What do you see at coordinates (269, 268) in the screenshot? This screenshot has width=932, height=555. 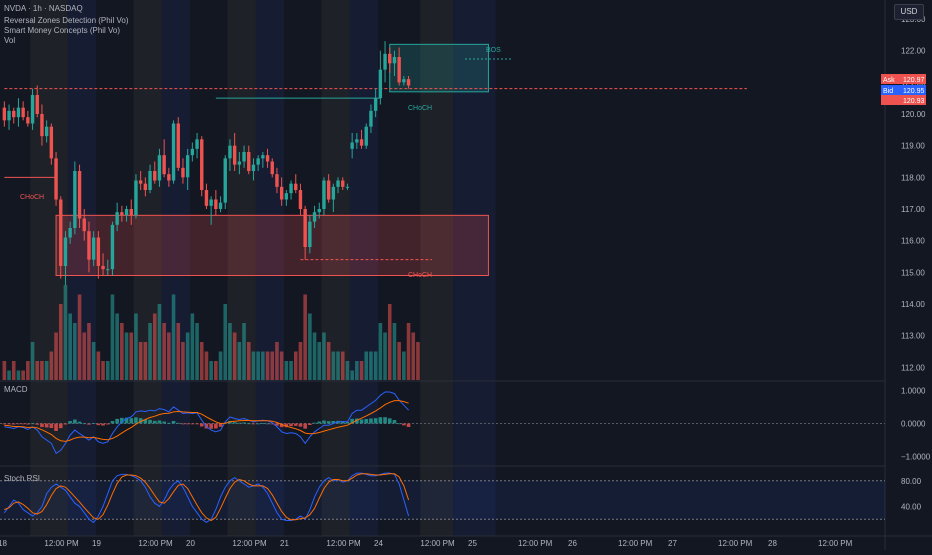 I see `session-stripe` at bounding box center [269, 268].